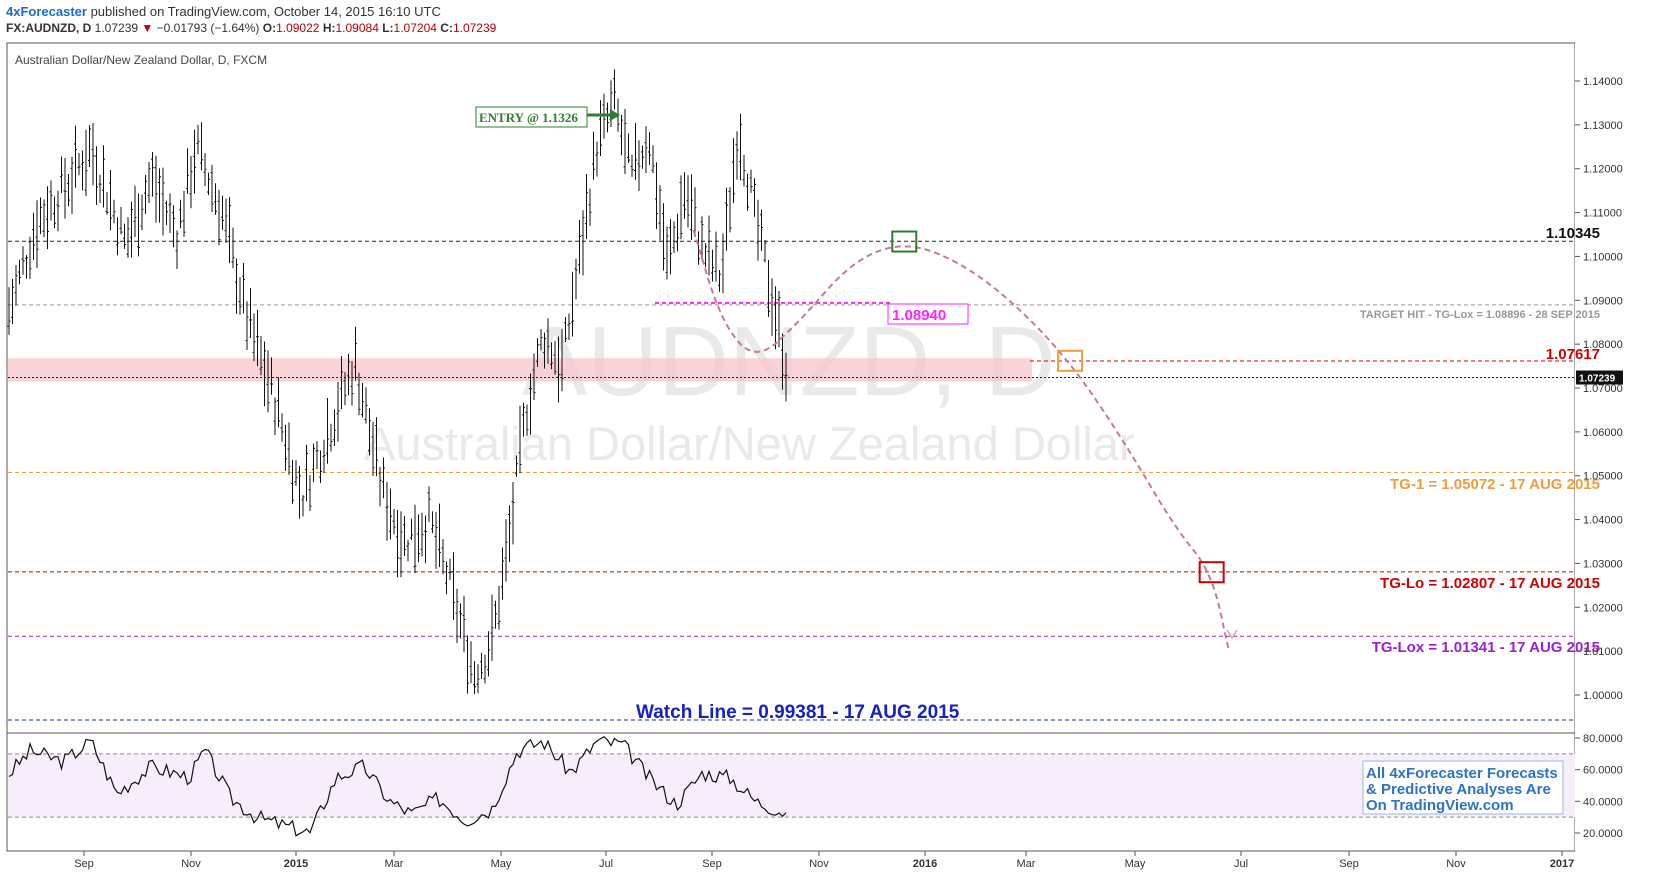 This screenshot has width=1664, height=876. What do you see at coordinates (1619, 447) in the screenshot?
I see `price-axis` at bounding box center [1619, 447].